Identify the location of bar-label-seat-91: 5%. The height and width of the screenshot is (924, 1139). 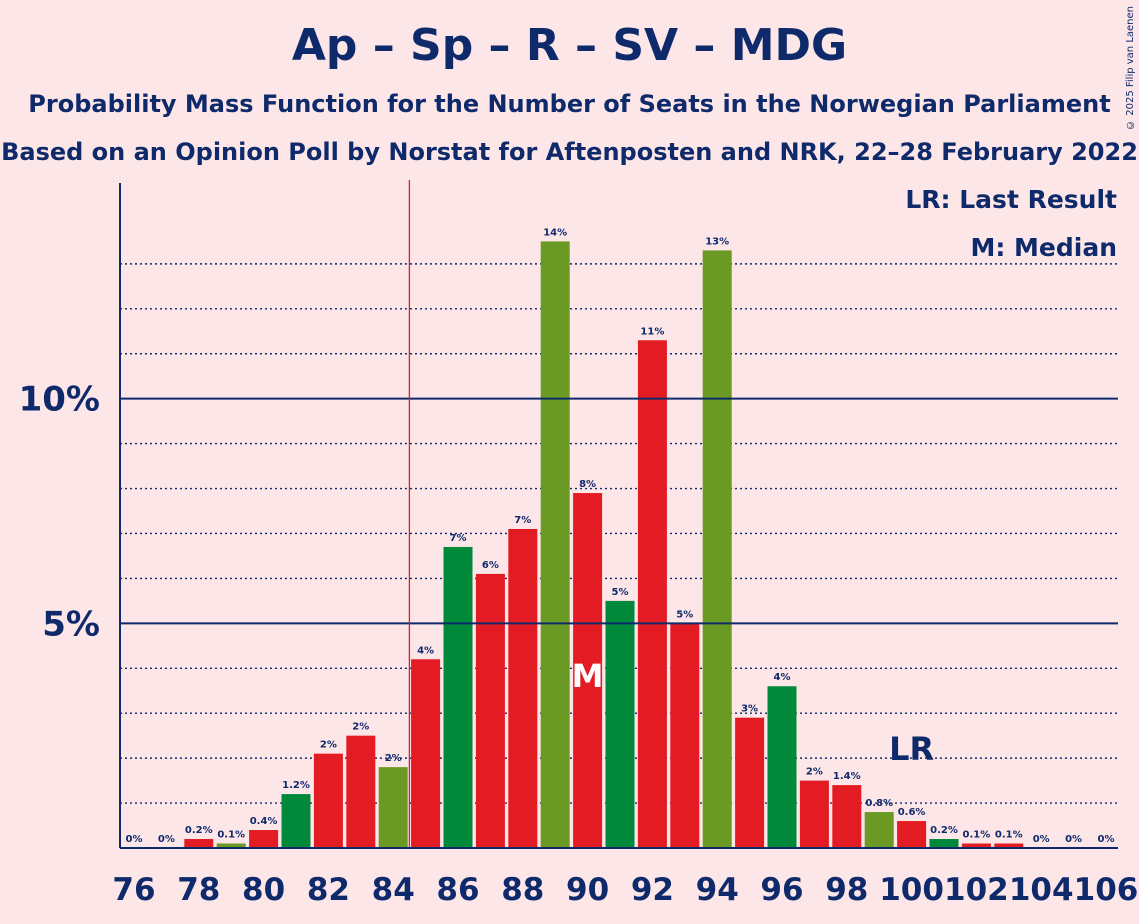
(620, 592).